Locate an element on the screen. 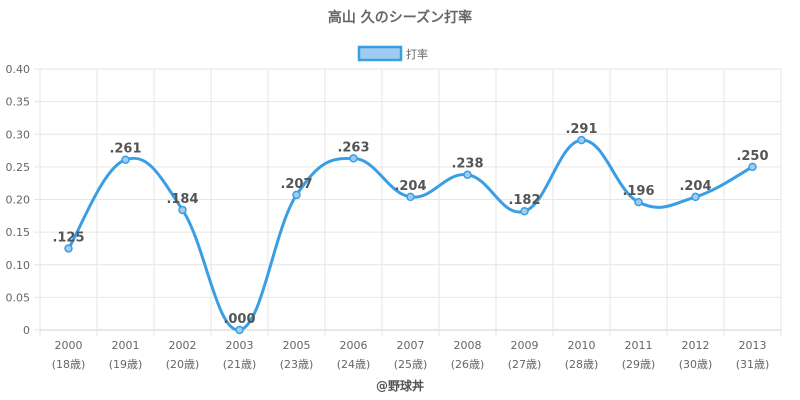 This screenshot has height=400, width=800. y-tick-label: 0.30 is located at coordinates (18, 134).